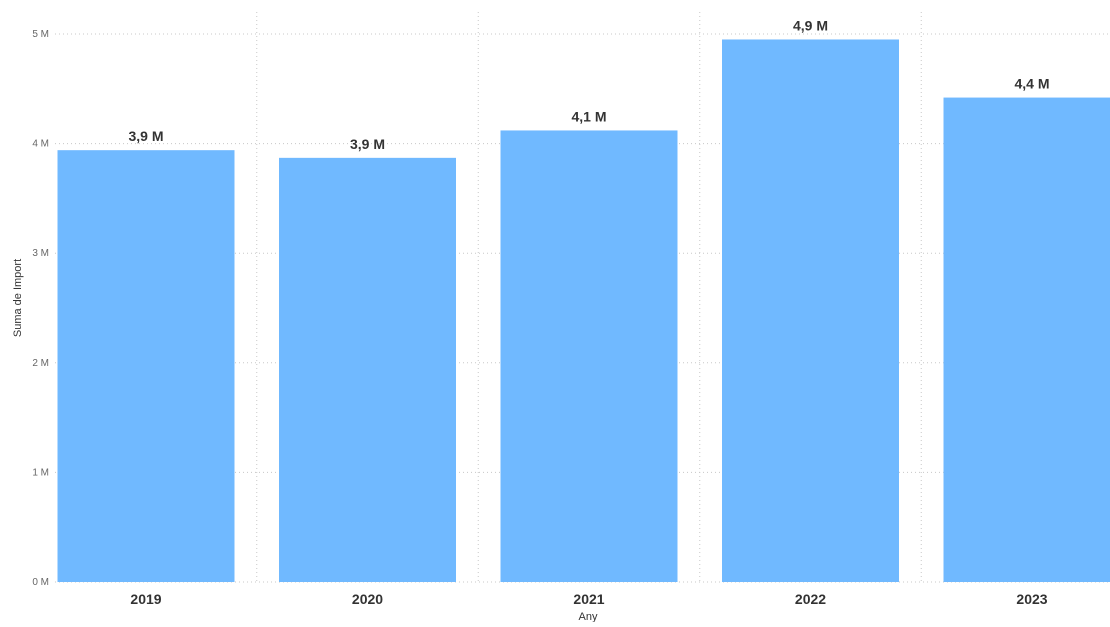 This screenshot has width=1110, height=627. What do you see at coordinates (40, 363) in the screenshot?
I see `y-tick-label: 2 M` at bounding box center [40, 363].